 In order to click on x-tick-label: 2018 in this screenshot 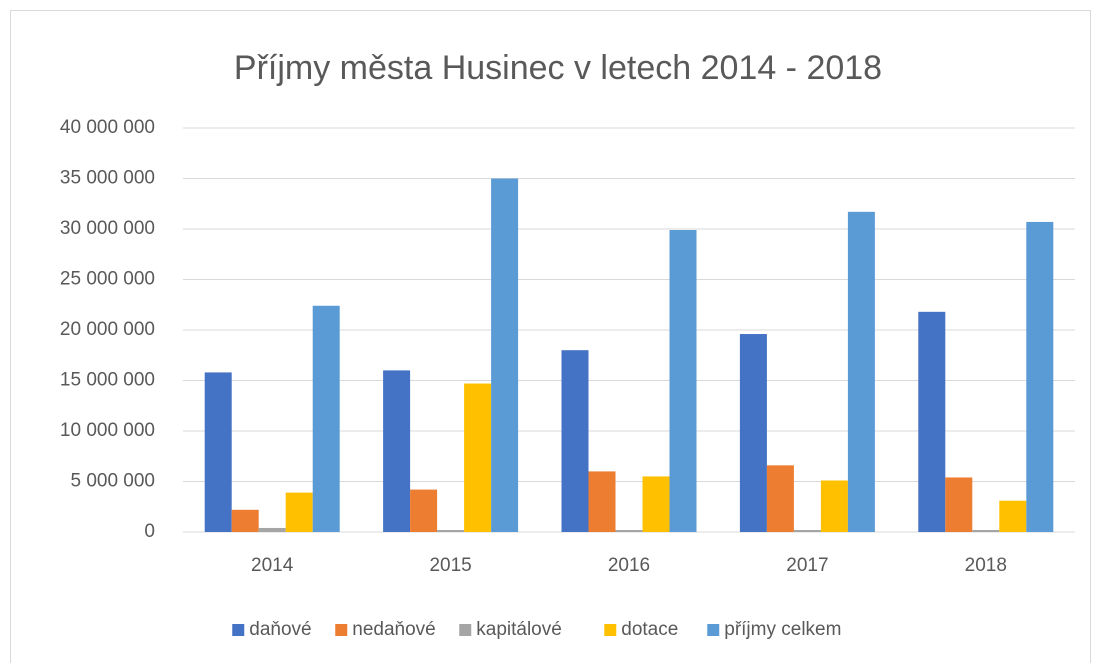, I will do `click(986, 565)`.